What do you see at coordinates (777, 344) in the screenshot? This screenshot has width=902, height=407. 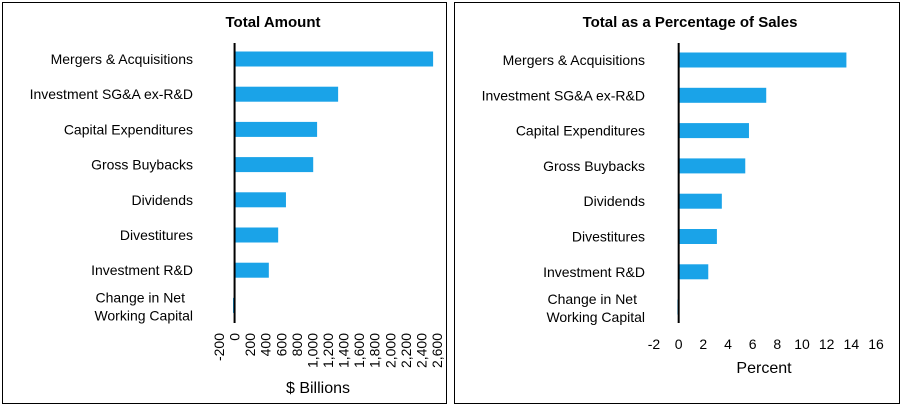 I see `x-tick-label: 8` at bounding box center [777, 344].